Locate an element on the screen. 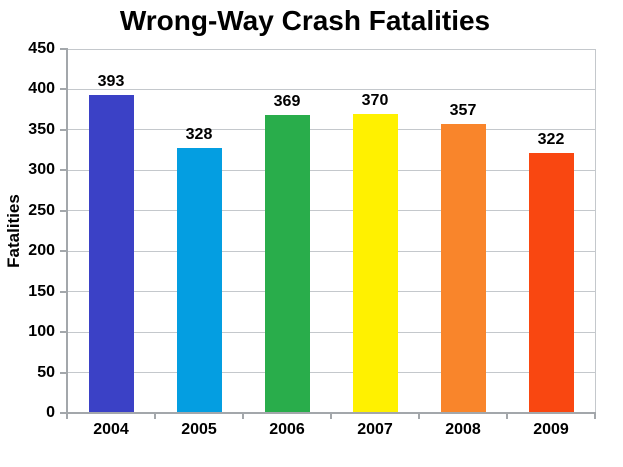 Image resolution: width=623 pixels, height=467 pixels. chart-title: Wrong-Way Crash Fatalities is located at coordinates (305, 20).